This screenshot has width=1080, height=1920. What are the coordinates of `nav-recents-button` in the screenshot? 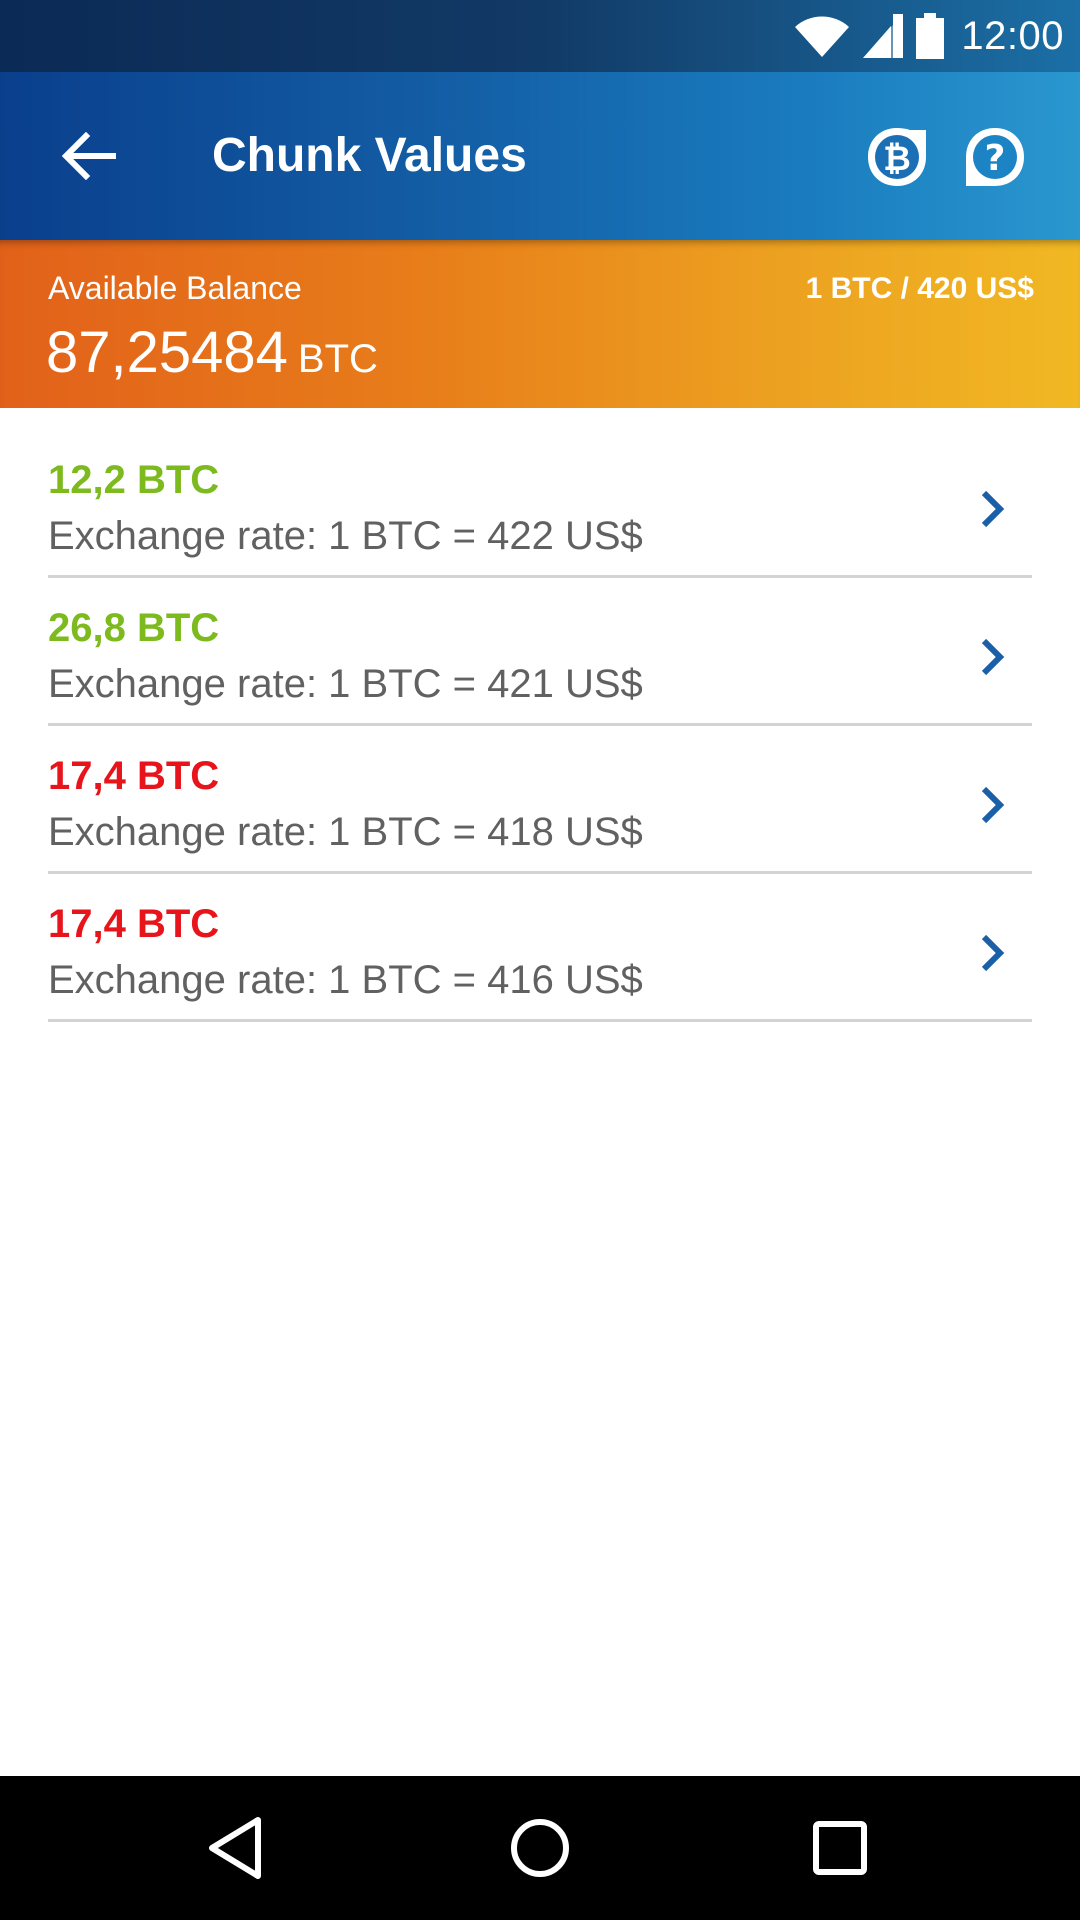 It's located at (840, 1848).